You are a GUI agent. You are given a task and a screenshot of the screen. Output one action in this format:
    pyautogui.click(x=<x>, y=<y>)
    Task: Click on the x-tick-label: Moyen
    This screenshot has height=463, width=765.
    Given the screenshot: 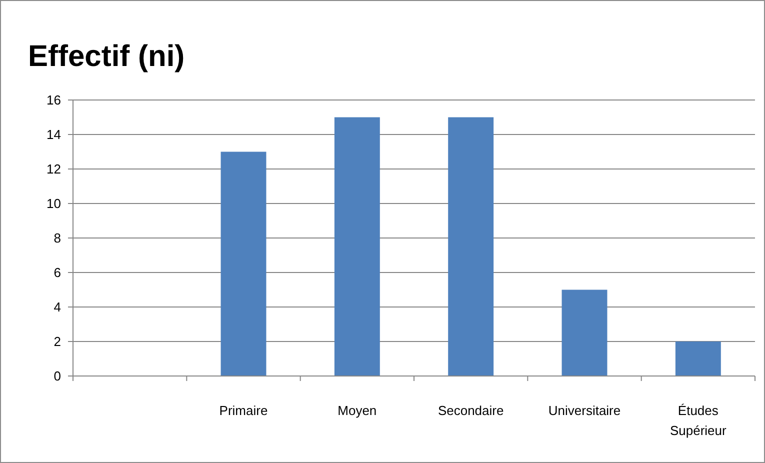 What is the action you would take?
    pyautogui.click(x=357, y=410)
    